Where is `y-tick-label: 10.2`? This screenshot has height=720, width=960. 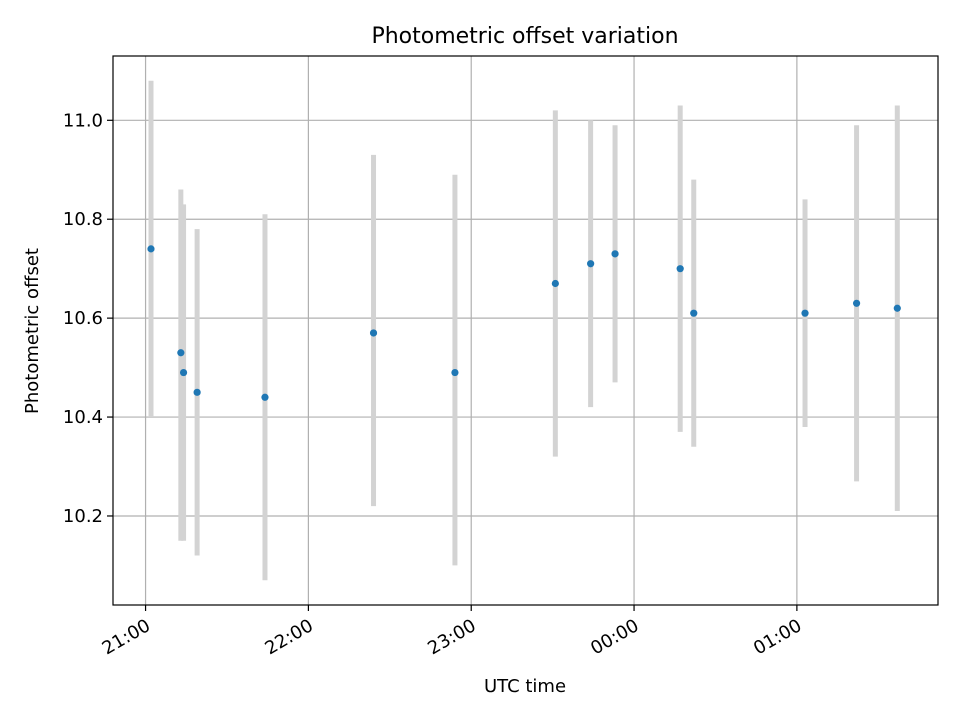 y-tick-label: 10.2 is located at coordinates (83, 516).